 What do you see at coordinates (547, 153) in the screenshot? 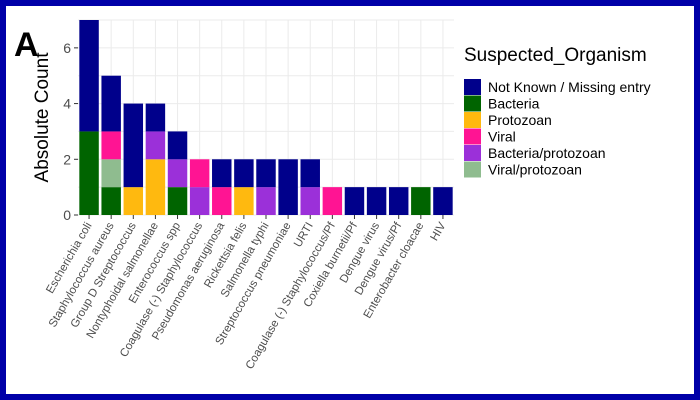
I see `legend-label: Bacteria/protozoan` at bounding box center [547, 153].